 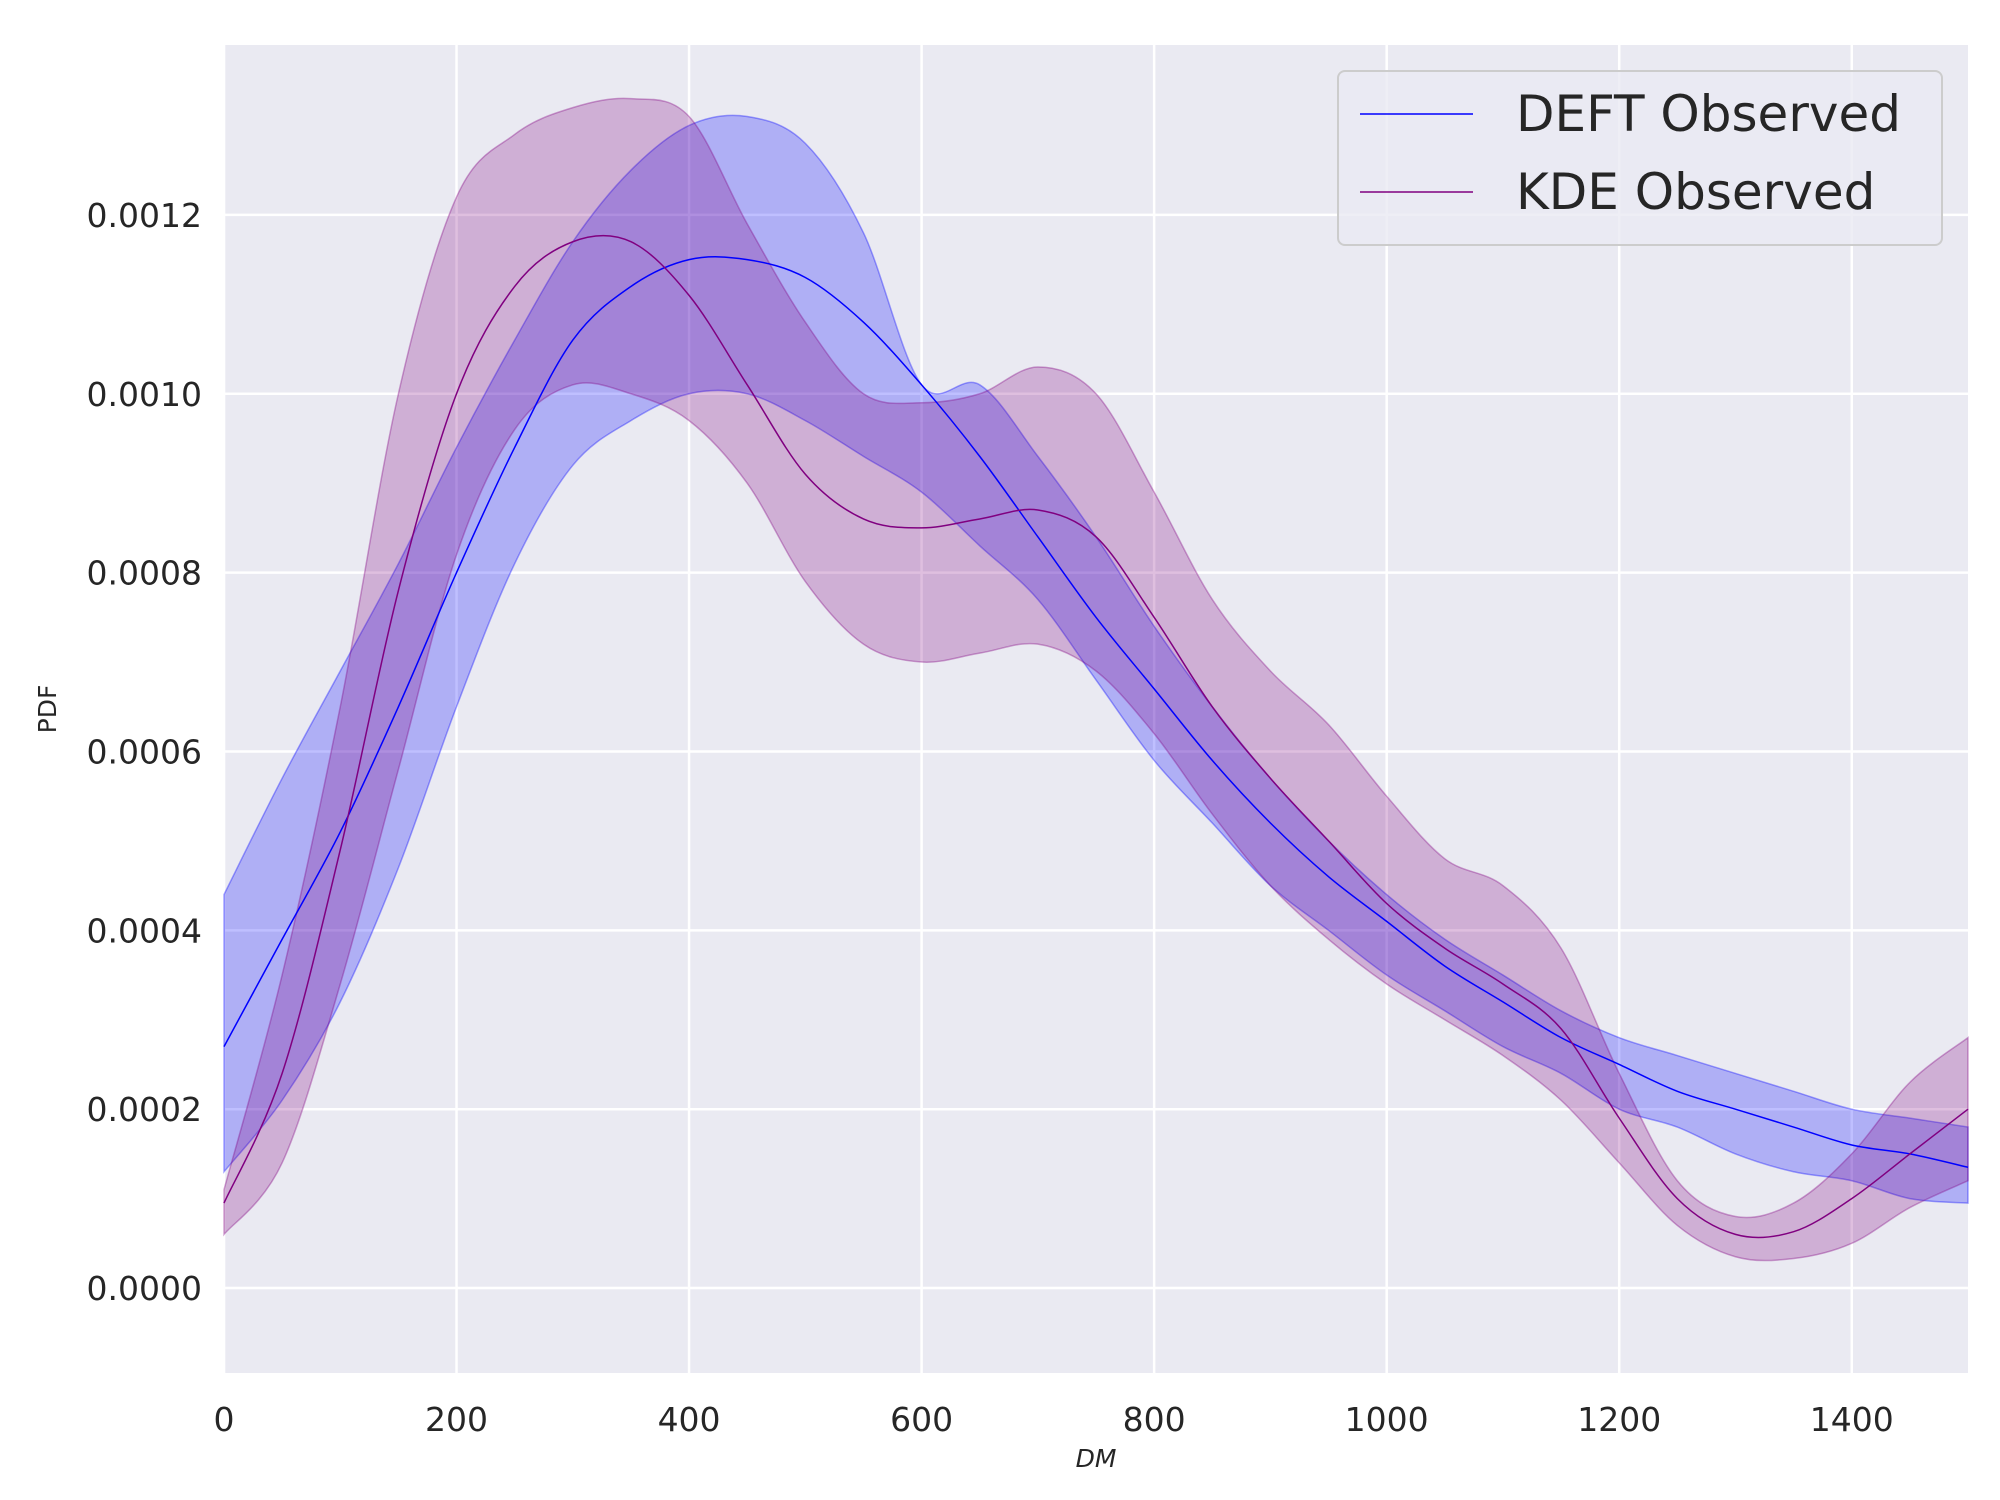 I want to click on x-tick-label-5: 1000, so click(x=1387, y=1419).